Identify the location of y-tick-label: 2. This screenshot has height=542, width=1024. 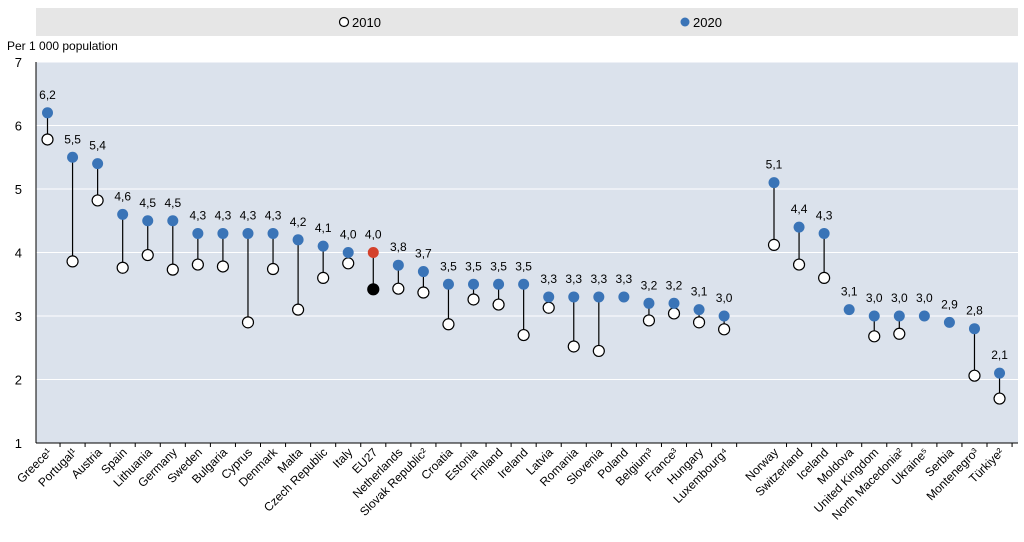
(18, 380).